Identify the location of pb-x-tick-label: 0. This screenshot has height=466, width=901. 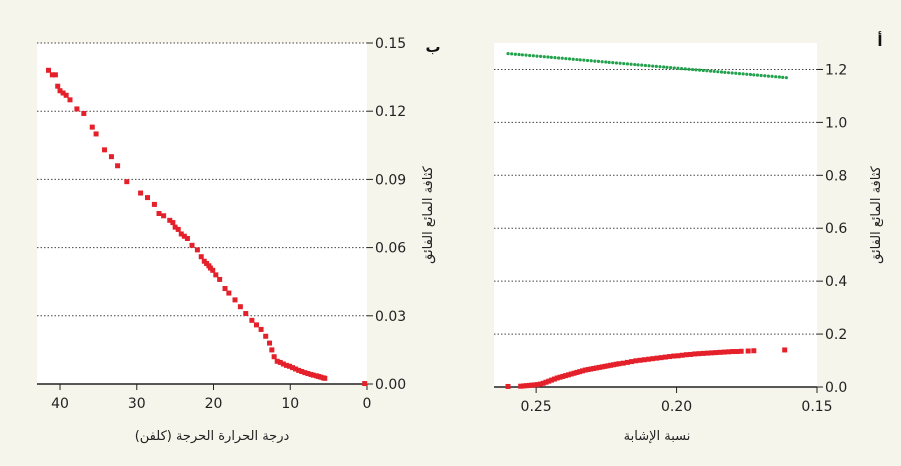
(367, 404).